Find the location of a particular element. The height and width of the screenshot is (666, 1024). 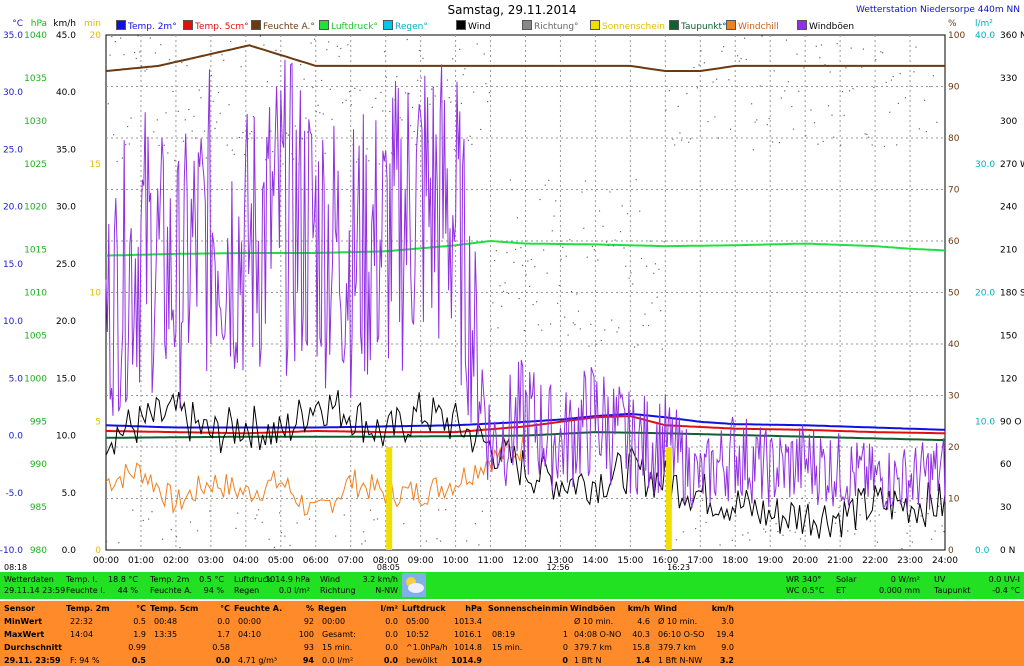

stat-col-header: Luftdruck is located at coordinates (424, 608).